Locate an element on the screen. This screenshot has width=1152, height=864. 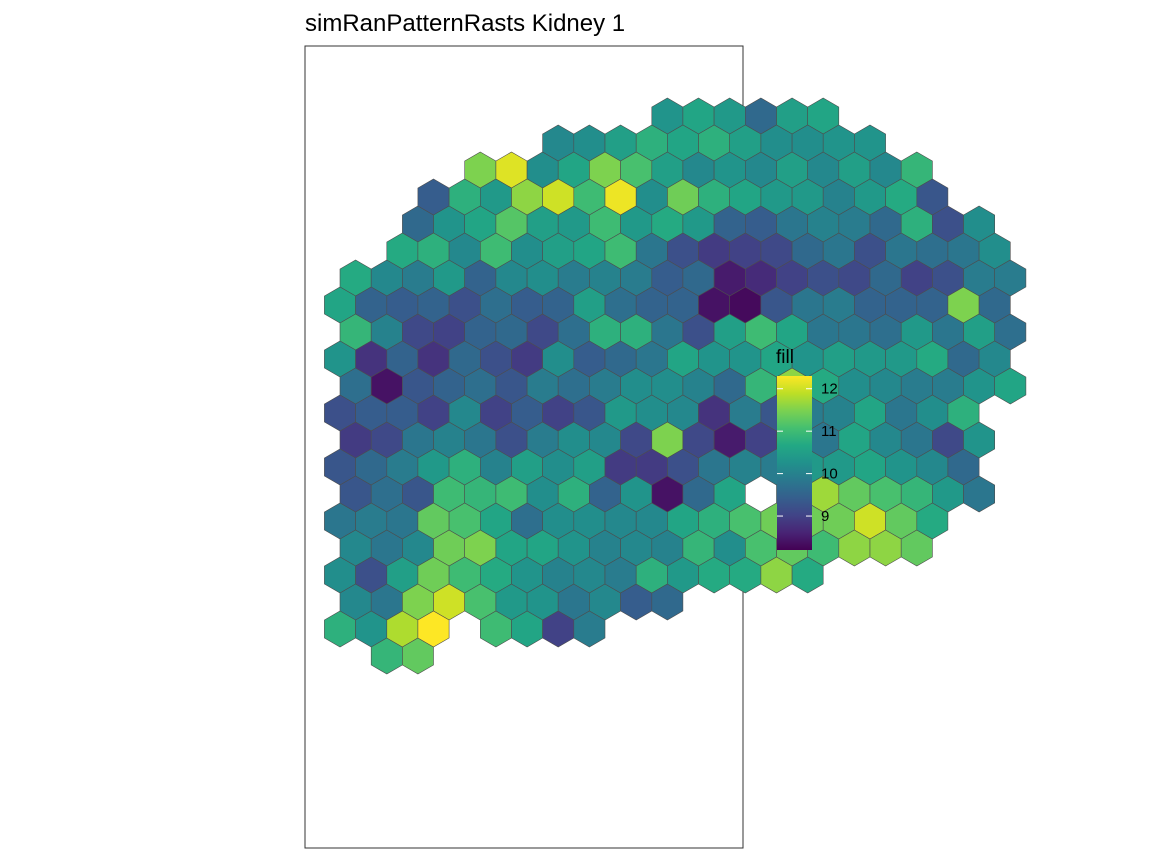
legend-tick-label: 12 is located at coordinates (829, 389).